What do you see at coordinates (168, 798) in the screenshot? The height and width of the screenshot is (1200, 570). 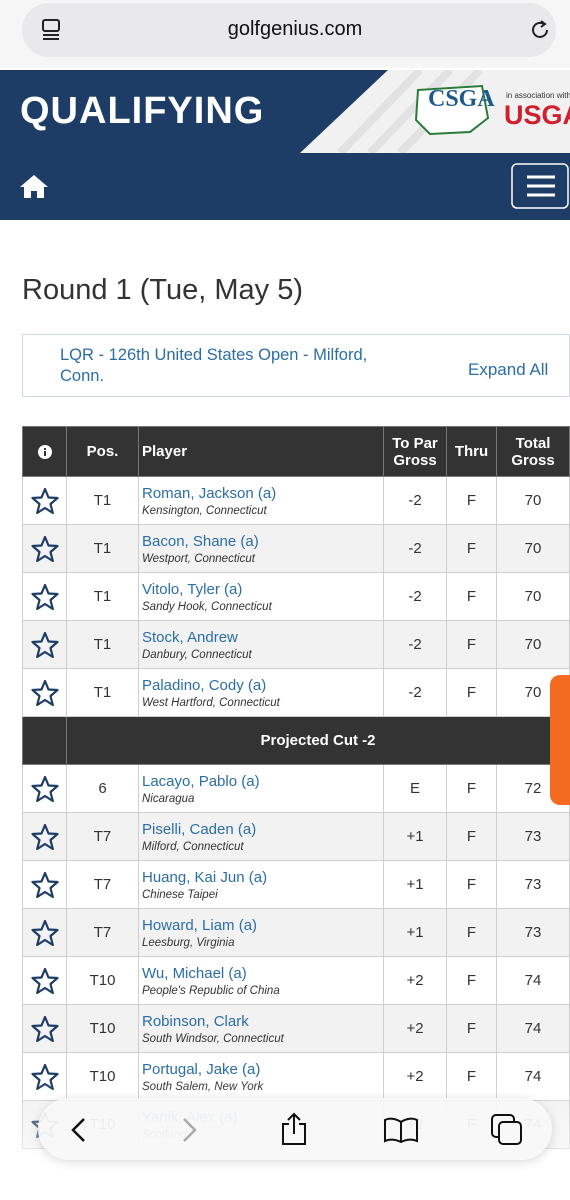 I see `player-location: Nicaragua` at bounding box center [168, 798].